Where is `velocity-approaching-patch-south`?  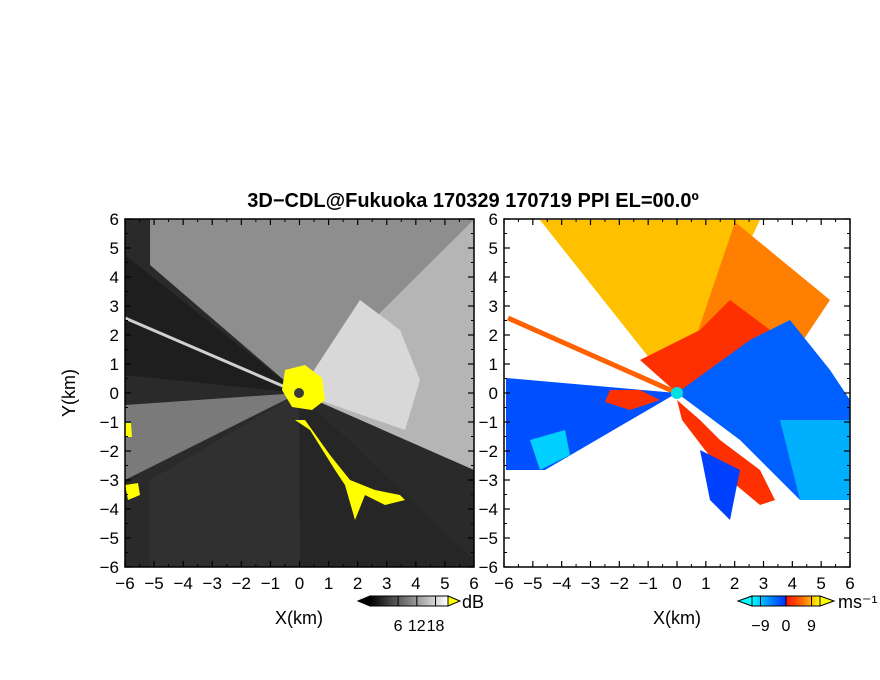
velocity-approaching-patch-south is located at coordinates (720, 485).